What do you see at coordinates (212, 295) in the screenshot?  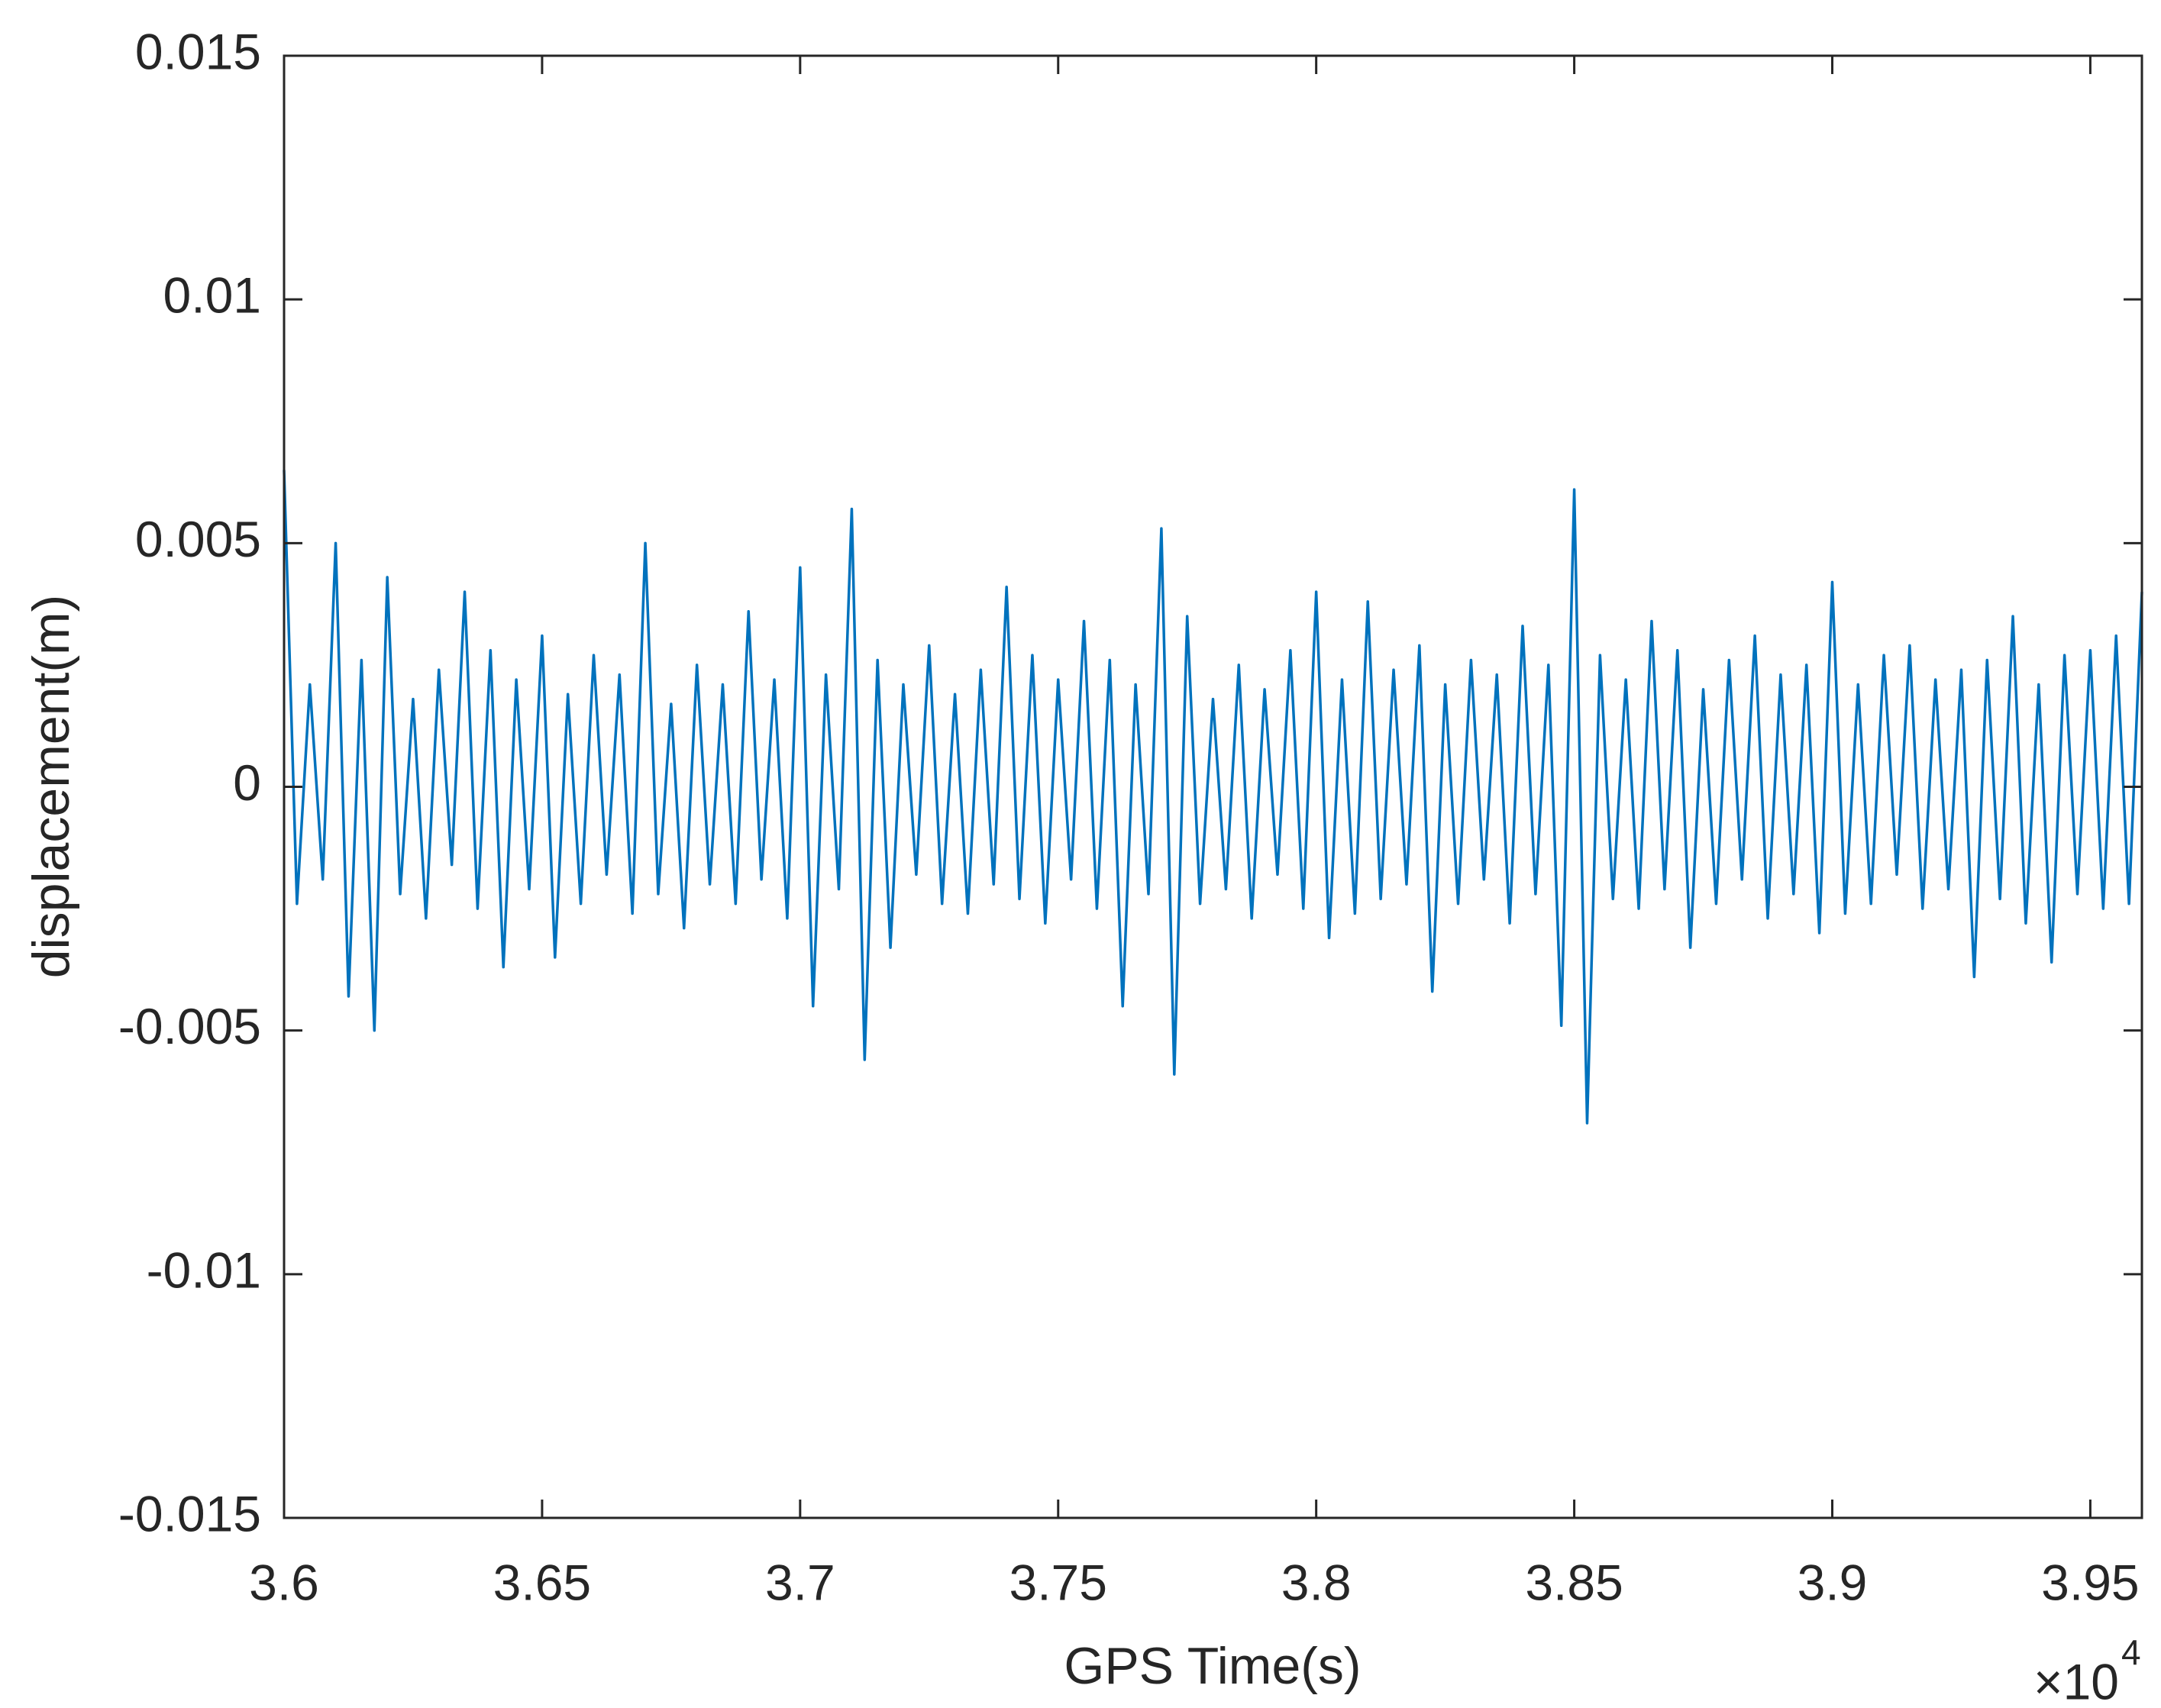 I see `y-tick-label: 0.01` at bounding box center [212, 295].